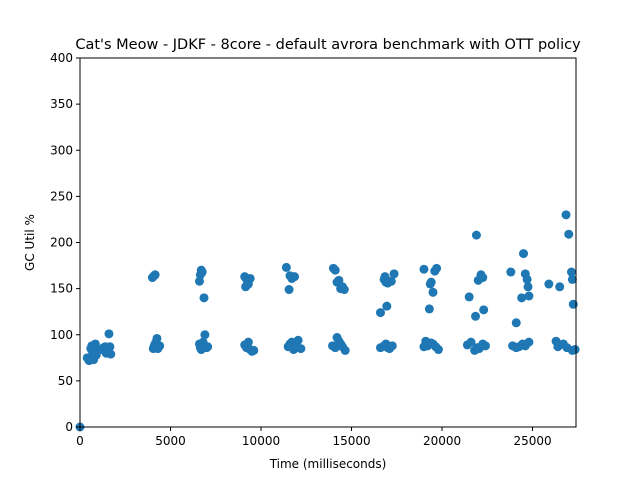 This screenshot has width=640, height=480. Describe the element at coordinates (442, 441) in the screenshot. I see `x-tick-label: 20000` at that location.